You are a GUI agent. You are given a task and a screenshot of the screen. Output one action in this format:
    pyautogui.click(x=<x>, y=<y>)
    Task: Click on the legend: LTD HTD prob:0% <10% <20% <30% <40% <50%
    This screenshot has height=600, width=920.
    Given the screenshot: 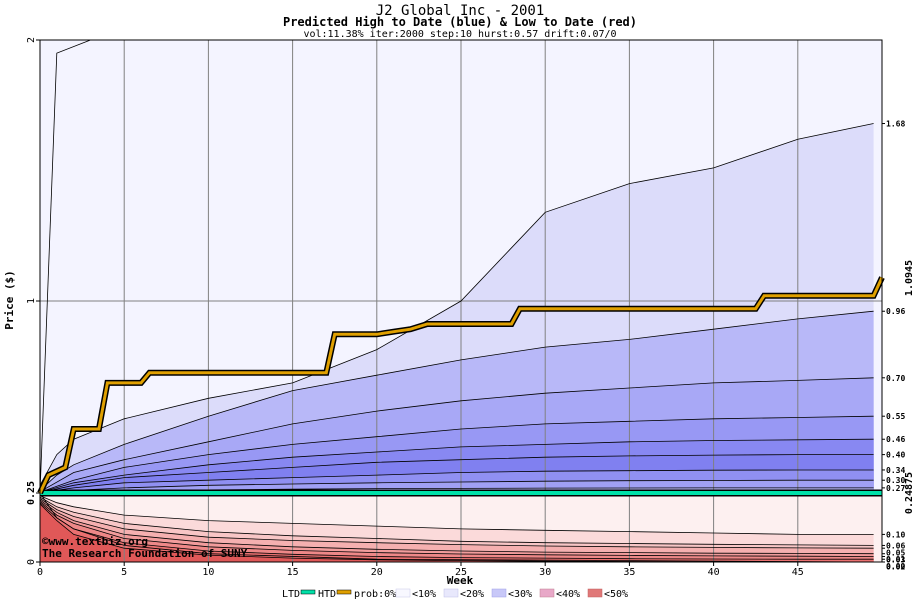 What is the action you would take?
    pyautogui.click(x=455, y=594)
    